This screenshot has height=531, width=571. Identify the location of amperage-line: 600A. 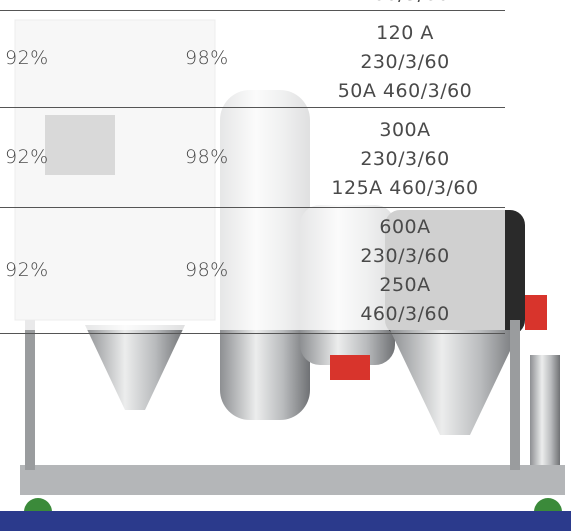
(405, 227).